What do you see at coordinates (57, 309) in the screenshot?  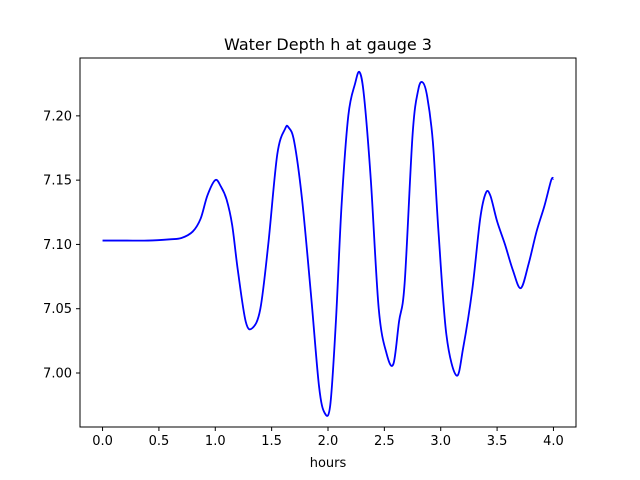 I see `y-tick-label: 7.05` at bounding box center [57, 309].